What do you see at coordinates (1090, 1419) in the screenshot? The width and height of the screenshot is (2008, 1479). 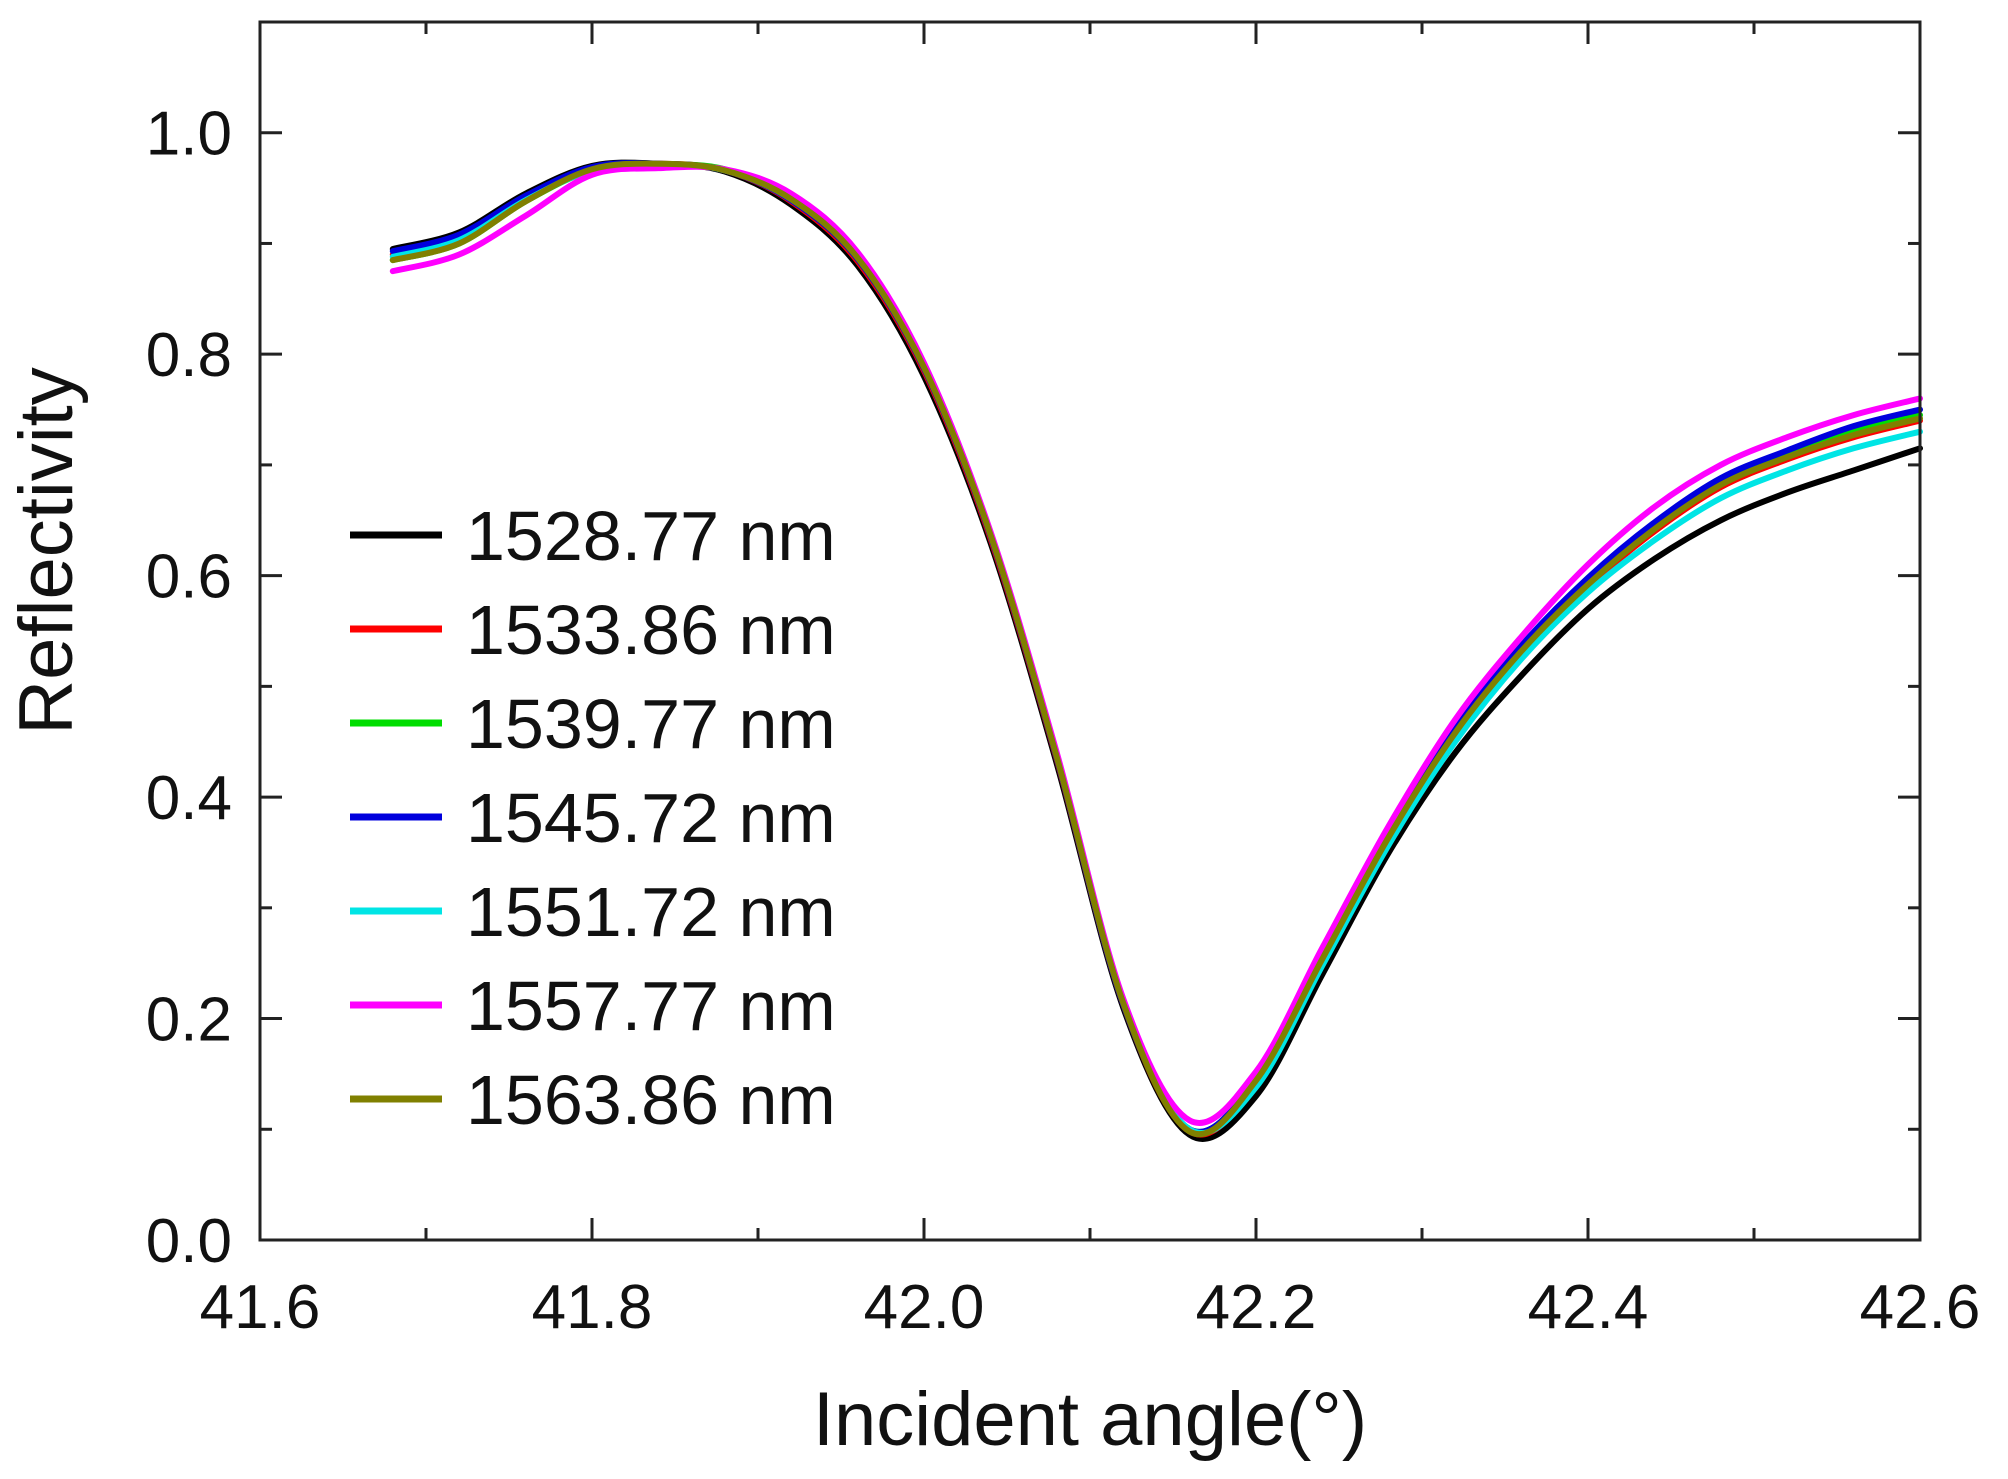 I see `x-axis-title: Incident angle(°)` at bounding box center [1090, 1419].